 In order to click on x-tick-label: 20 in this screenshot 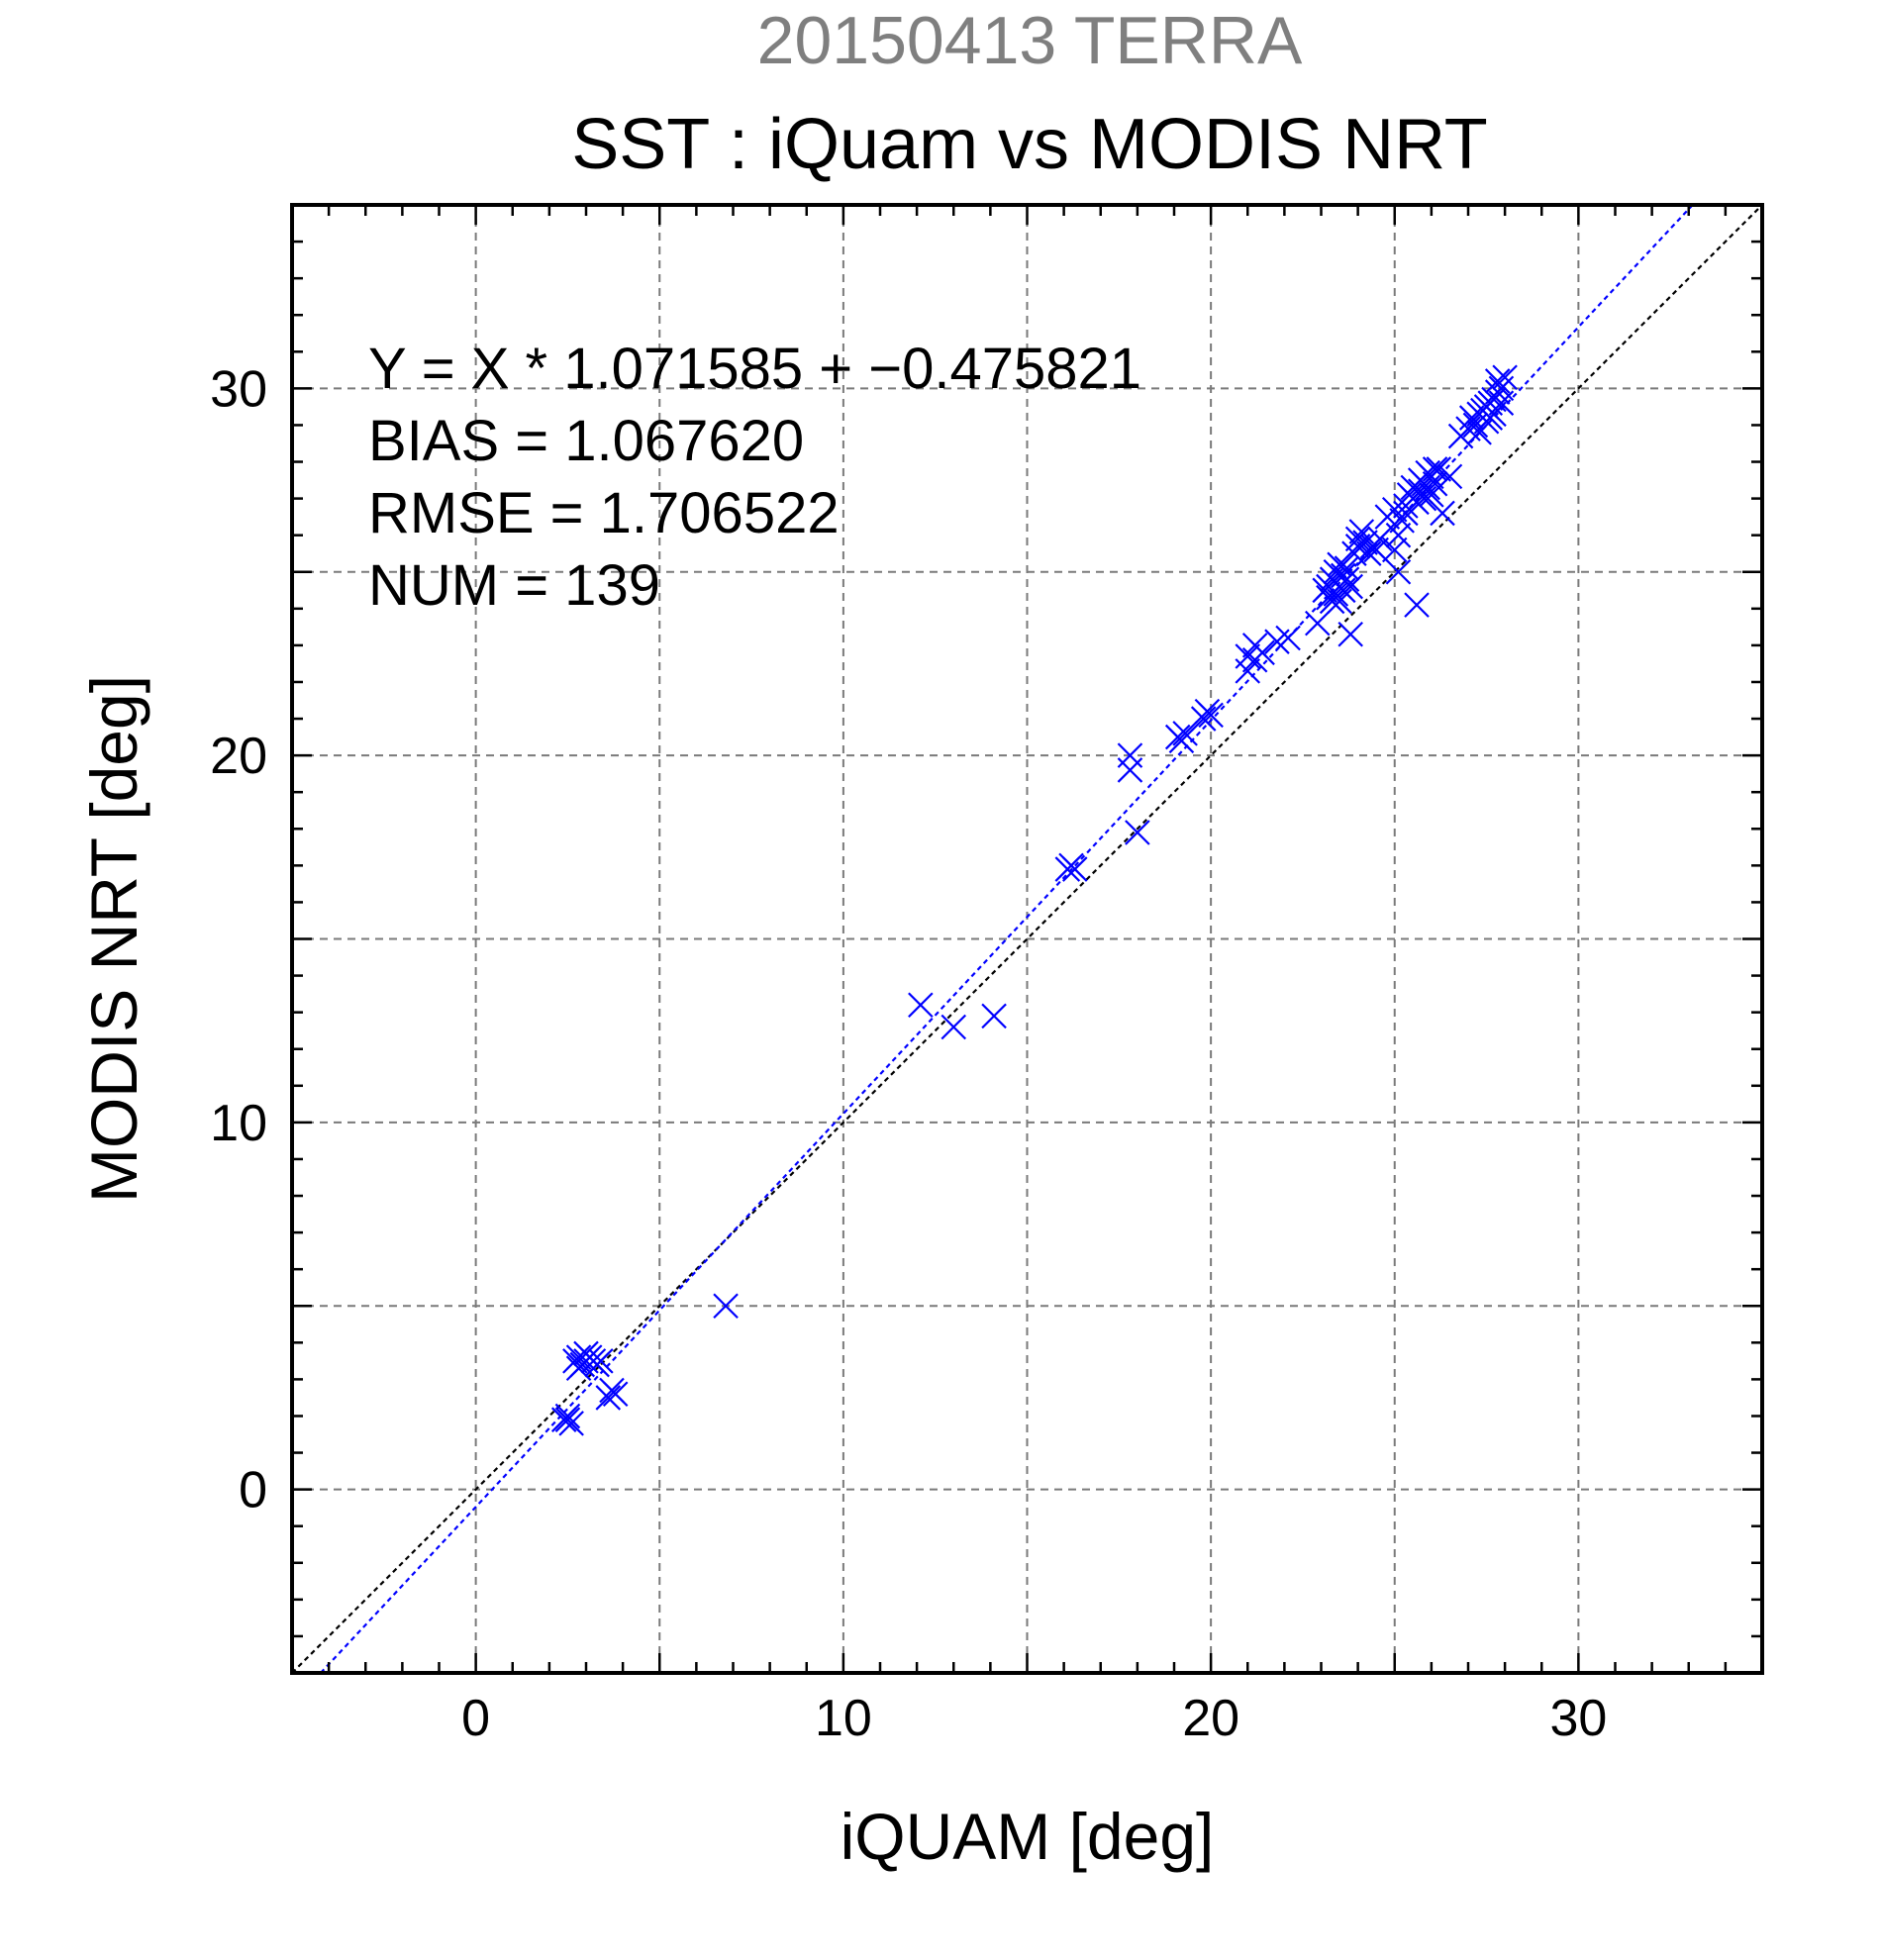, I will do `click(1210, 1718)`.